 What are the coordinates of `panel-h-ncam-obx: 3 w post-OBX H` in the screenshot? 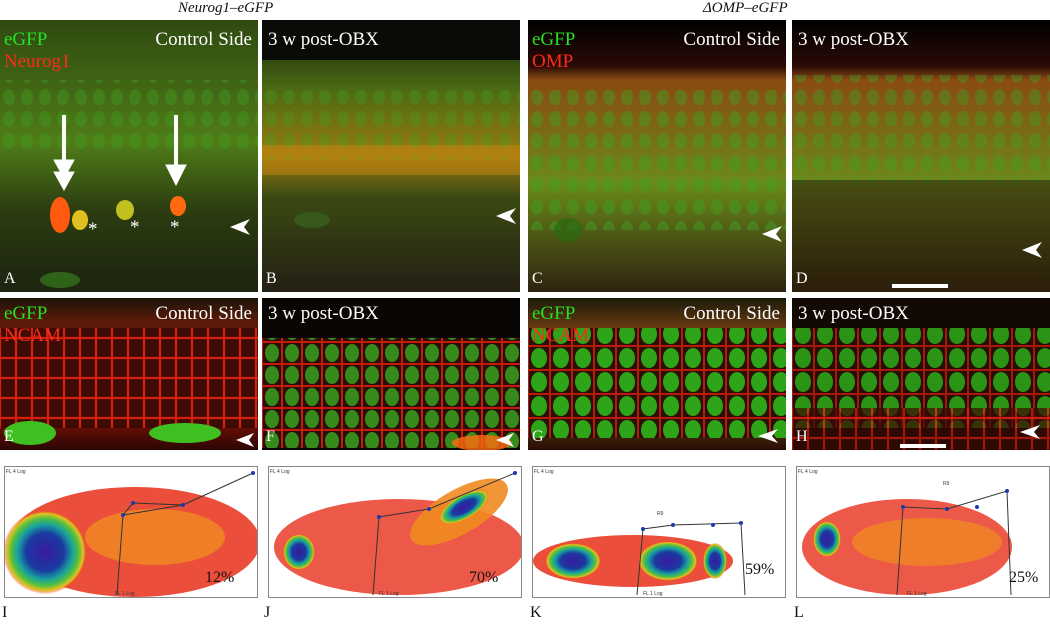 It's located at (921, 374).